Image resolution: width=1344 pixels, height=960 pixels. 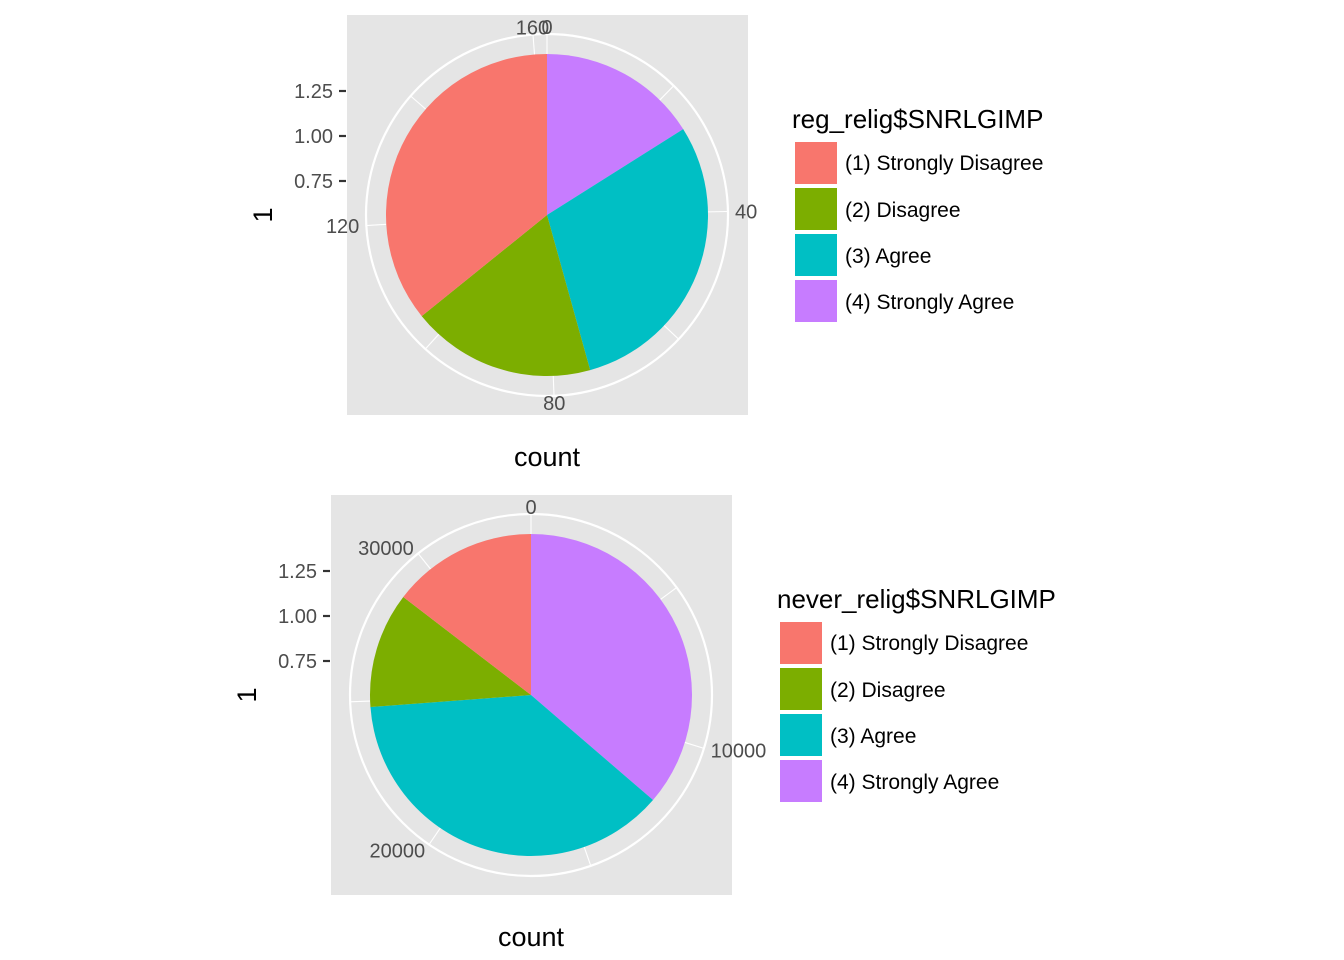 What do you see at coordinates (342, 227) in the screenshot?
I see `chart-1-angle-tick-label: 120` at bounding box center [342, 227].